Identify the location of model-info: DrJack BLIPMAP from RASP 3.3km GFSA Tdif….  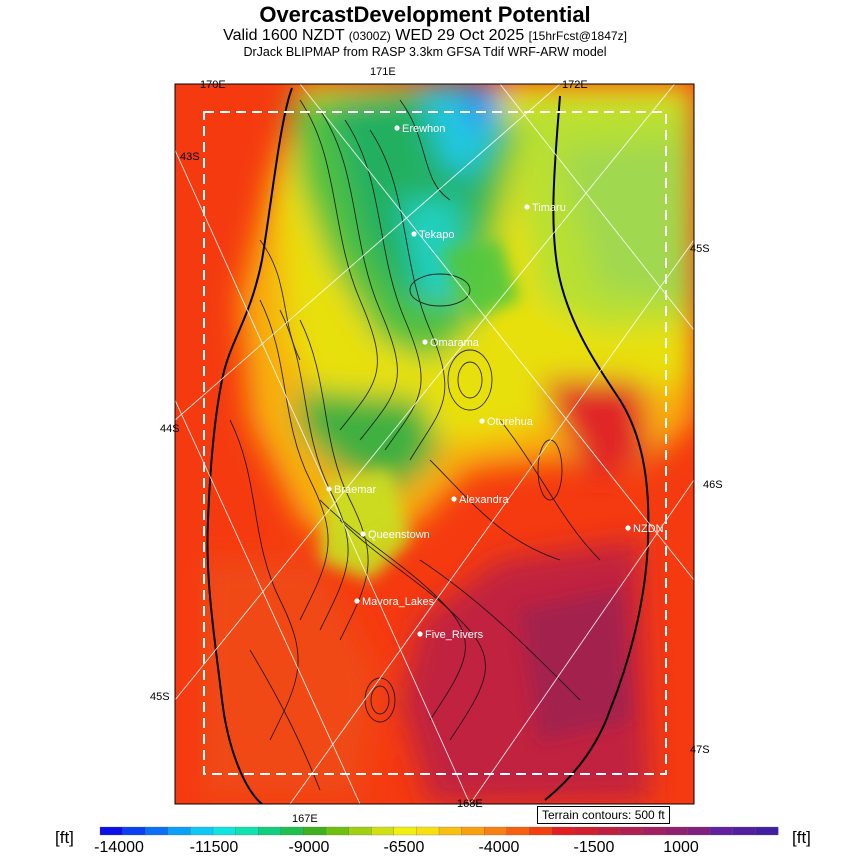
(425, 52).